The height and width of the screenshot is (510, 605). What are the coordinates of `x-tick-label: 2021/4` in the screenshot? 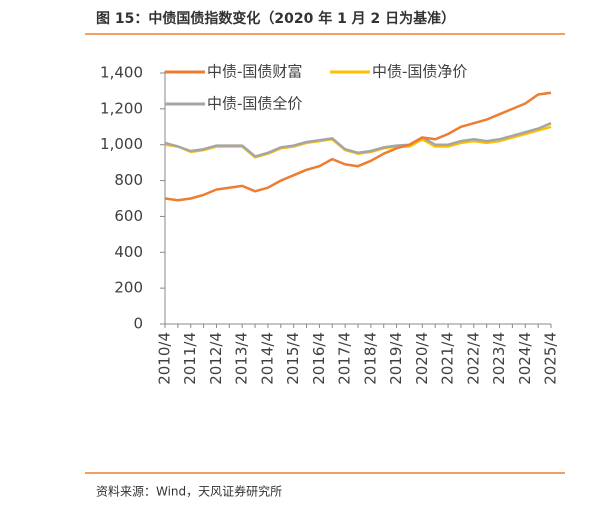 It's located at (448, 358).